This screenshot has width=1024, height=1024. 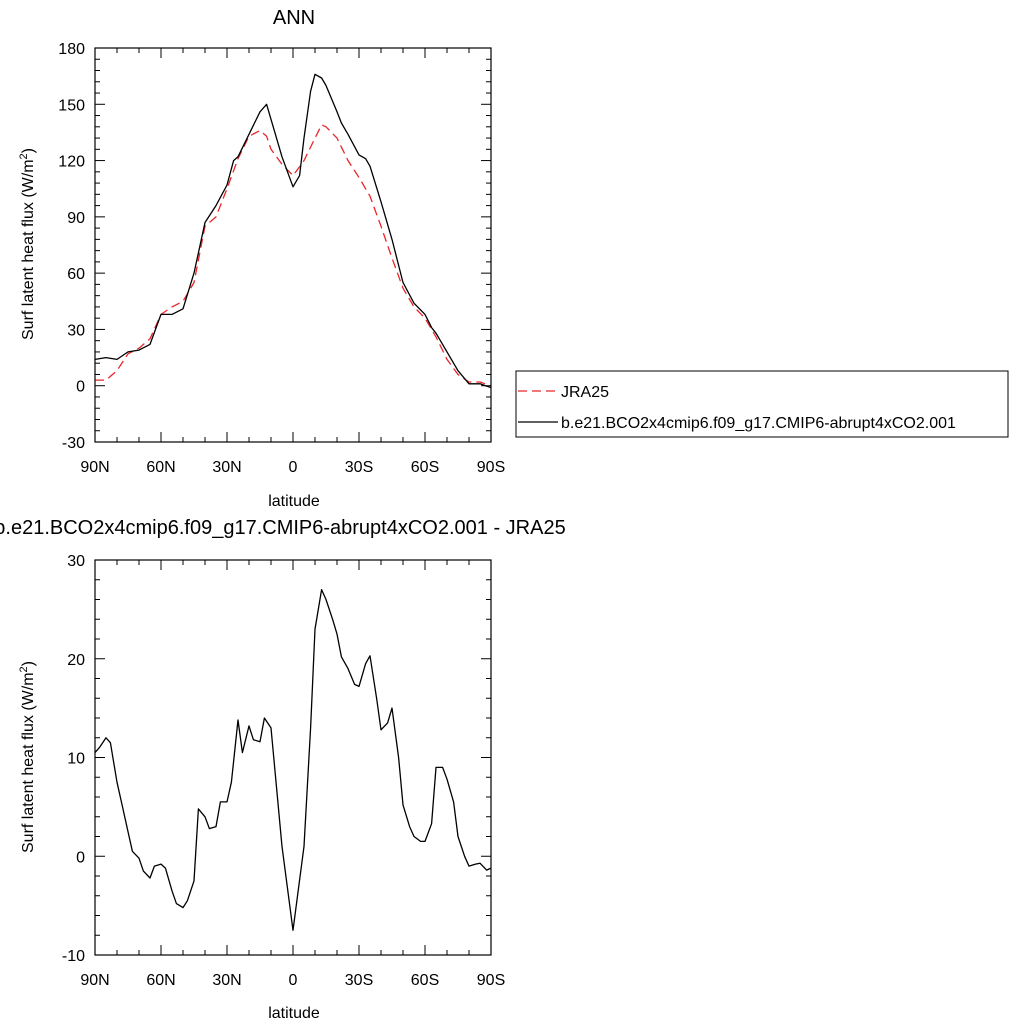 I want to click on legend-box, so click(x=762, y=404).